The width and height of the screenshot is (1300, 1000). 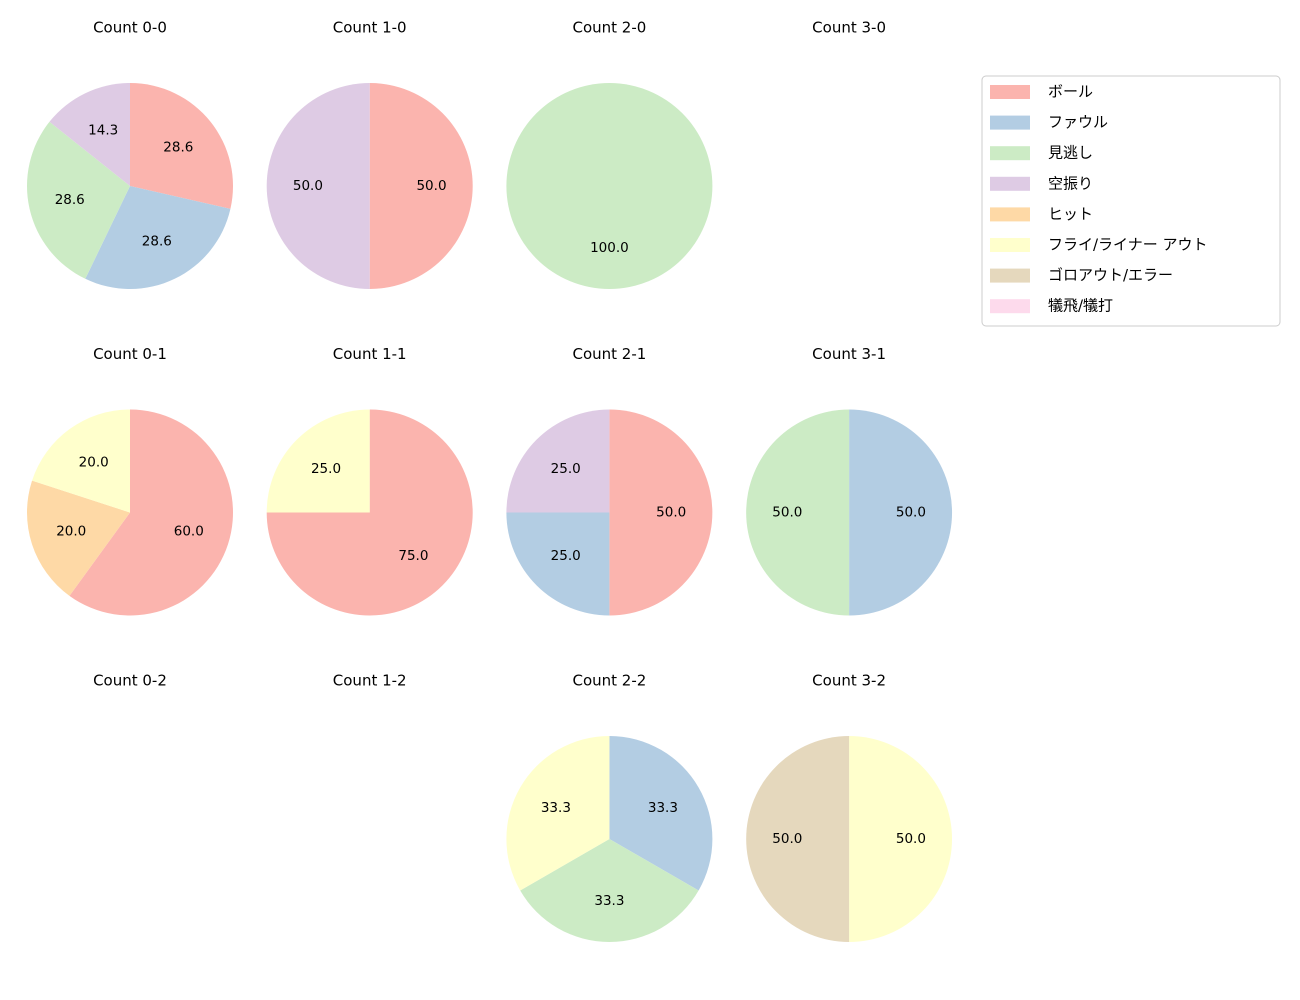 I want to click on chart-title: Count 1-1, so click(x=370, y=354).